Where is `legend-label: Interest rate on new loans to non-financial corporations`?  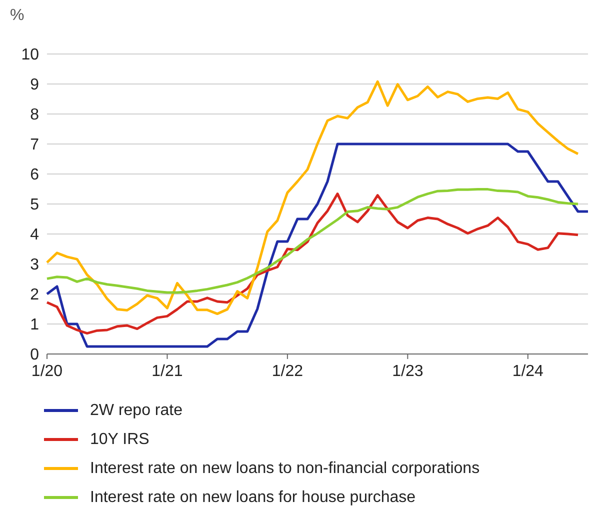 legend-label: Interest rate on new loans to non-financial corporations is located at coordinates (285, 469).